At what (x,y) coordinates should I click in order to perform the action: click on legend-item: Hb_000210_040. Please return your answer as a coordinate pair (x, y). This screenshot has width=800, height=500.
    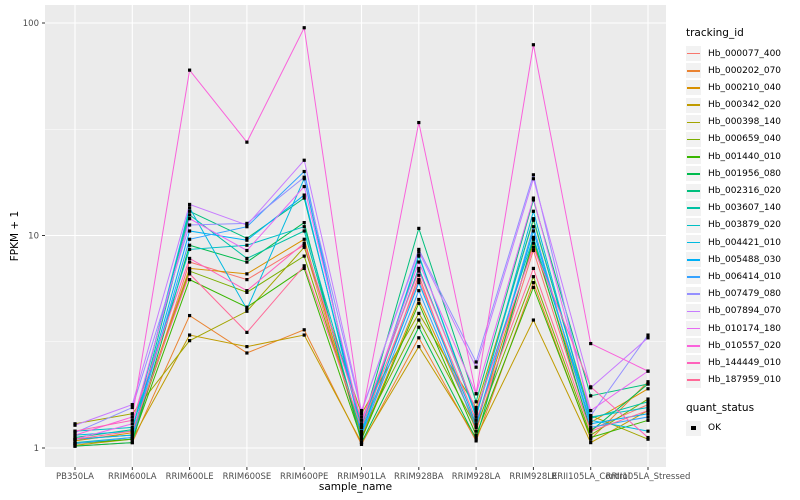
    Looking at the image, I should click on (742, 88).